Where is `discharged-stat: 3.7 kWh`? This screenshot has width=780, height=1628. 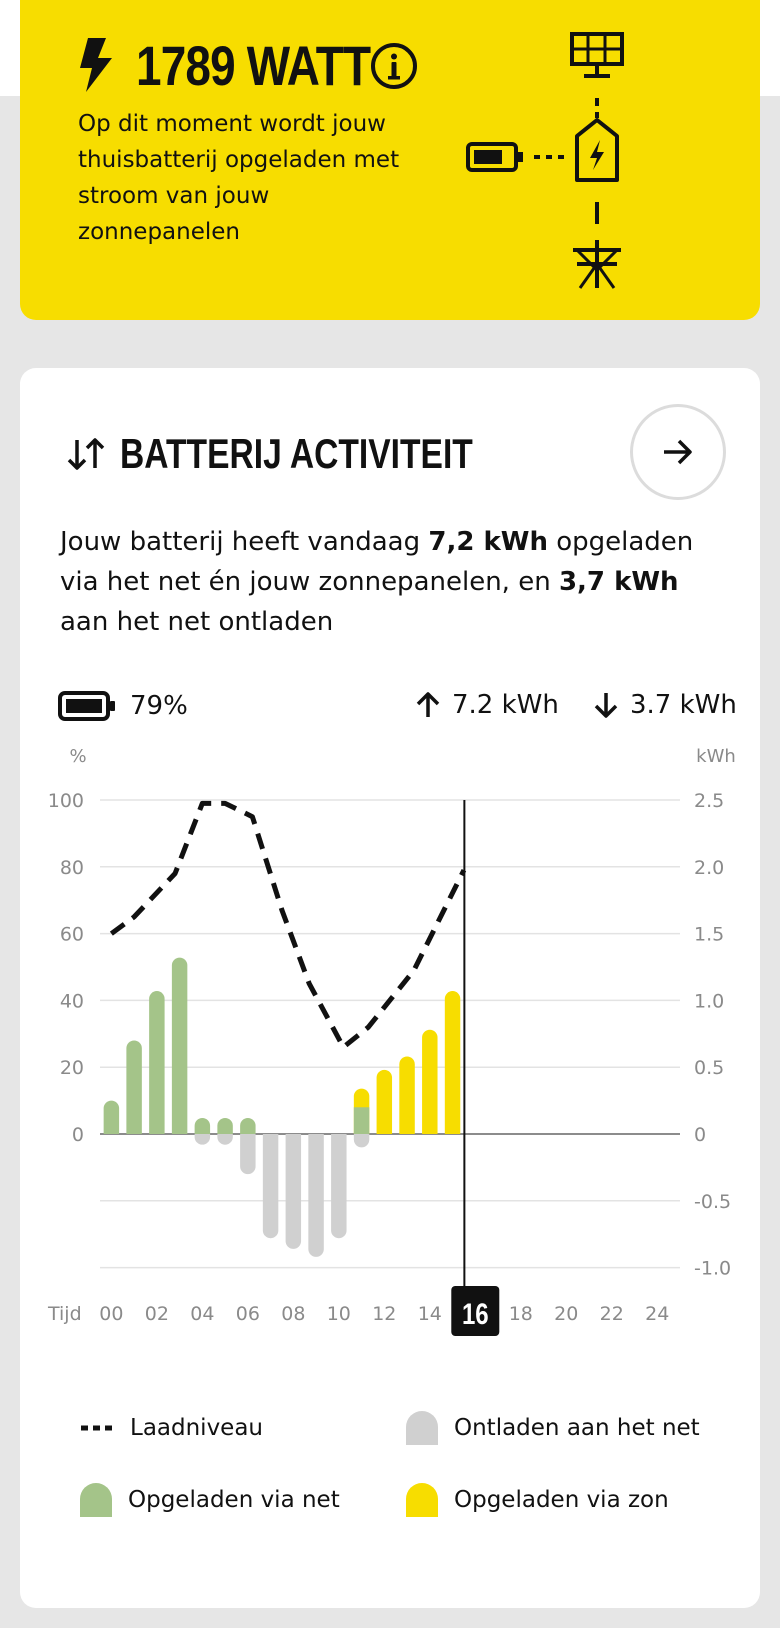
discharged-stat: 3.7 kWh is located at coordinates (665, 705).